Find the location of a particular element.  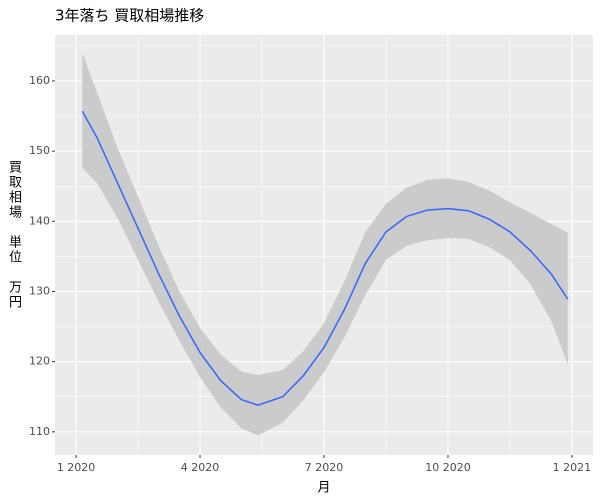

x-tick-label: 7 2020 is located at coordinates (324, 467).